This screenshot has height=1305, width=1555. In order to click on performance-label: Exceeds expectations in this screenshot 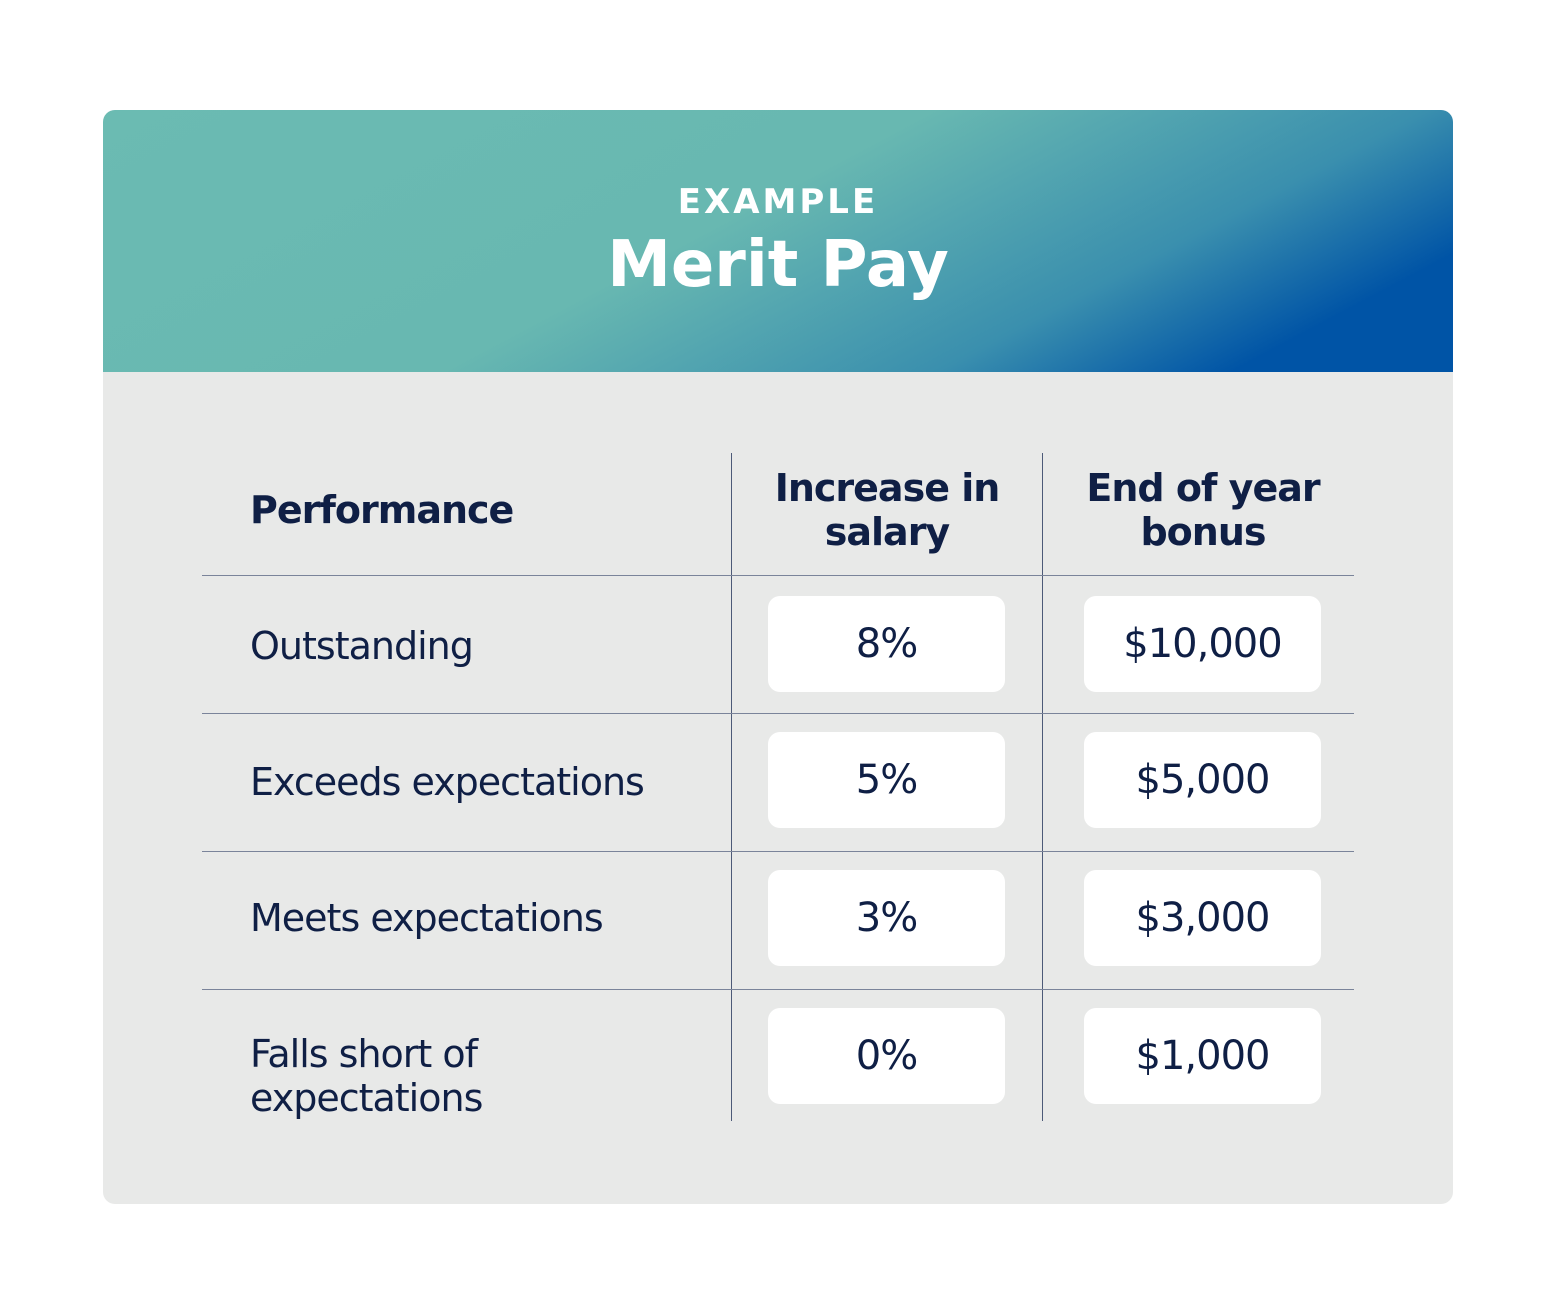, I will do `click(447, 782)`.